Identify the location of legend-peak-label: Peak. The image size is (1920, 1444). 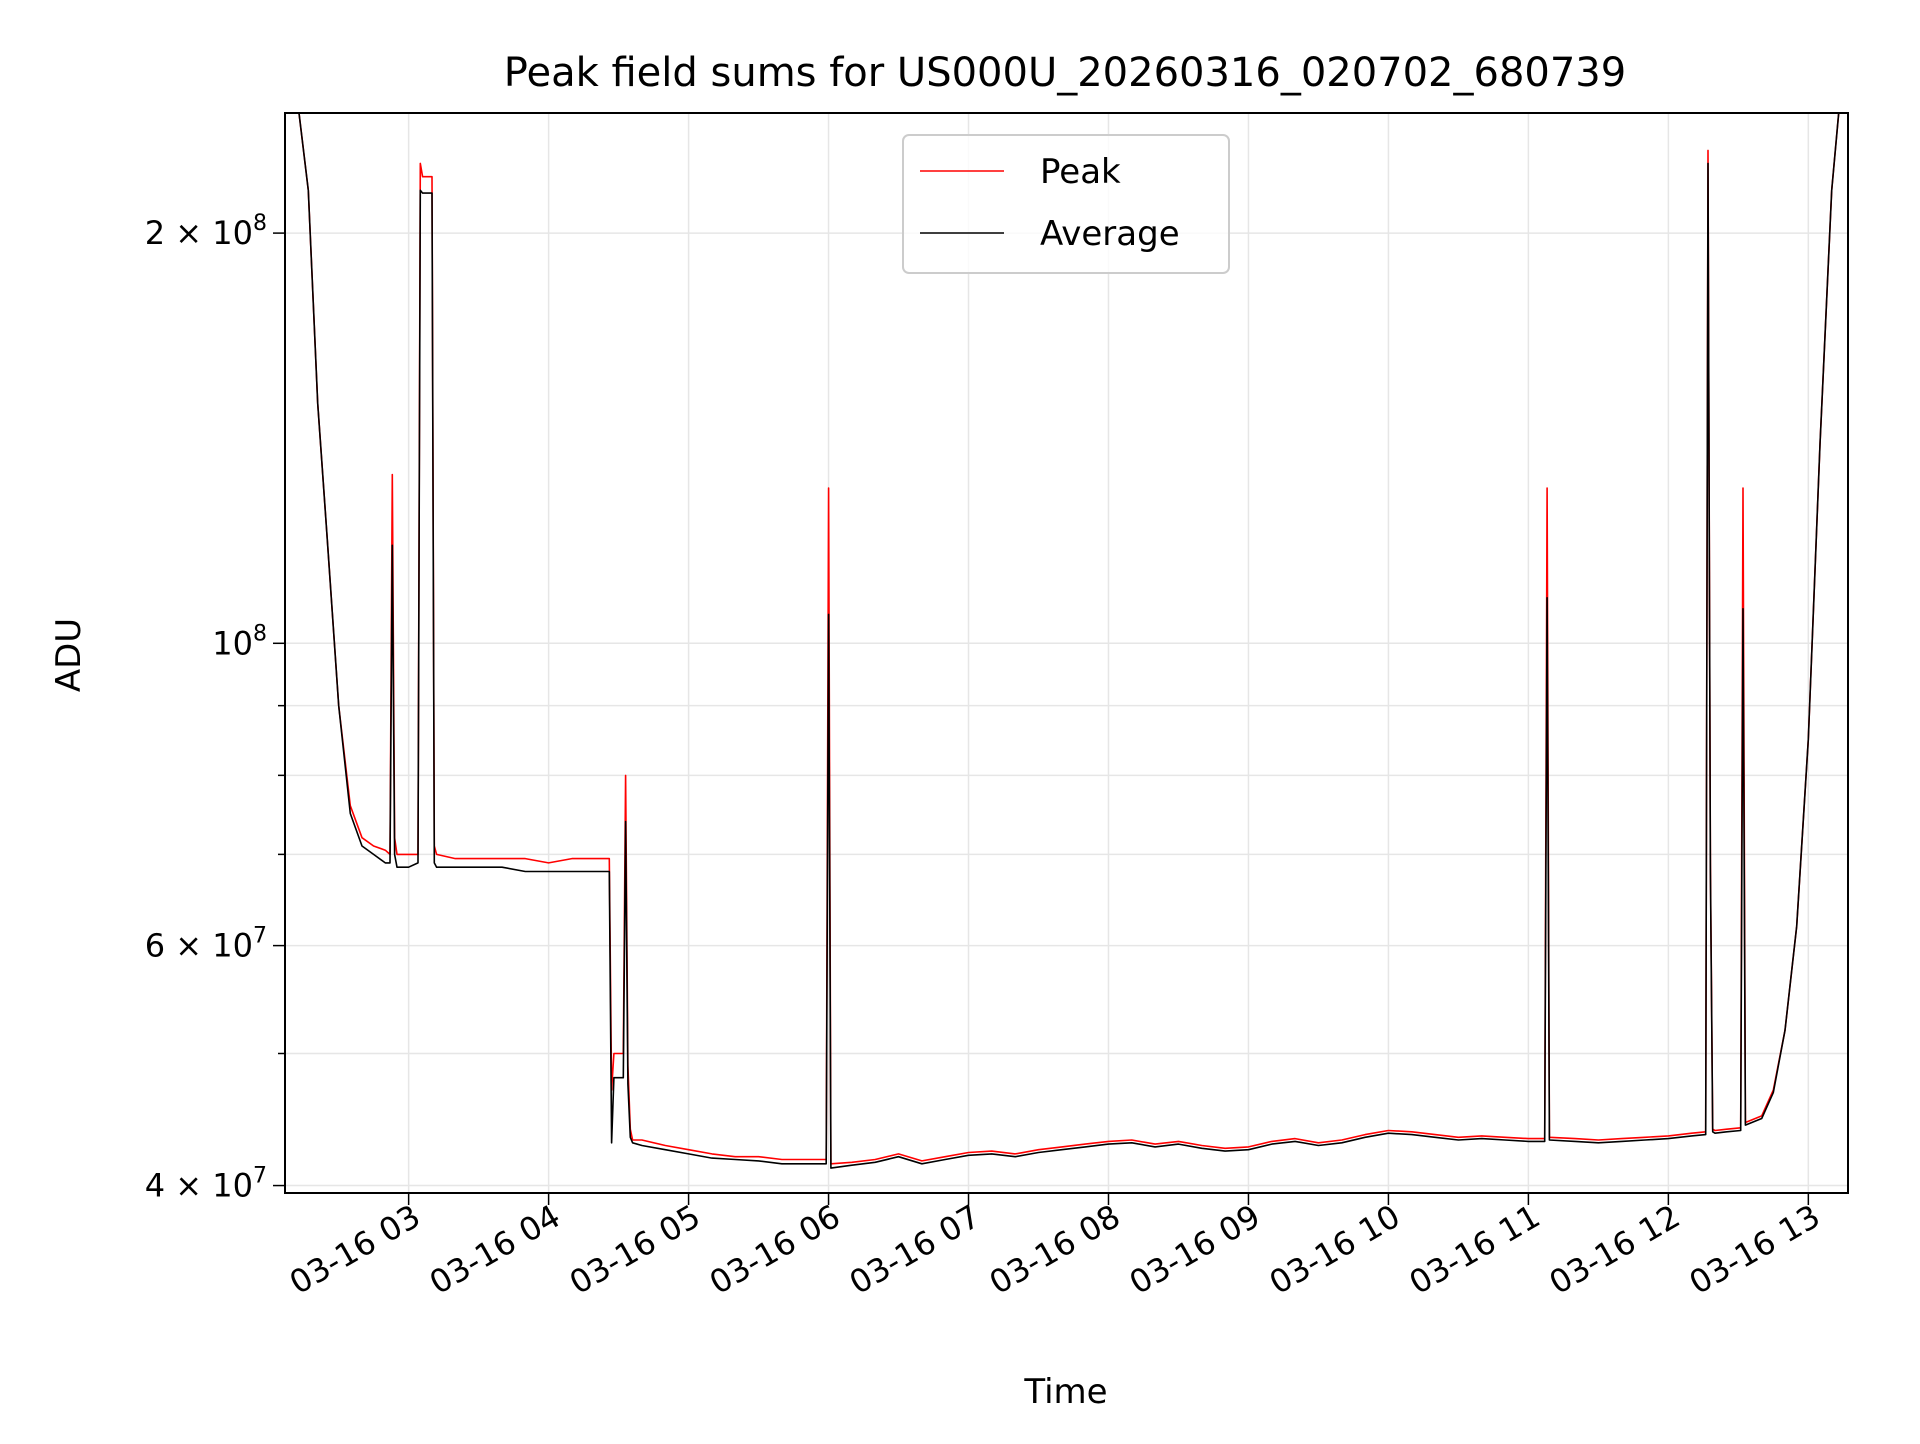
(1080, 172).